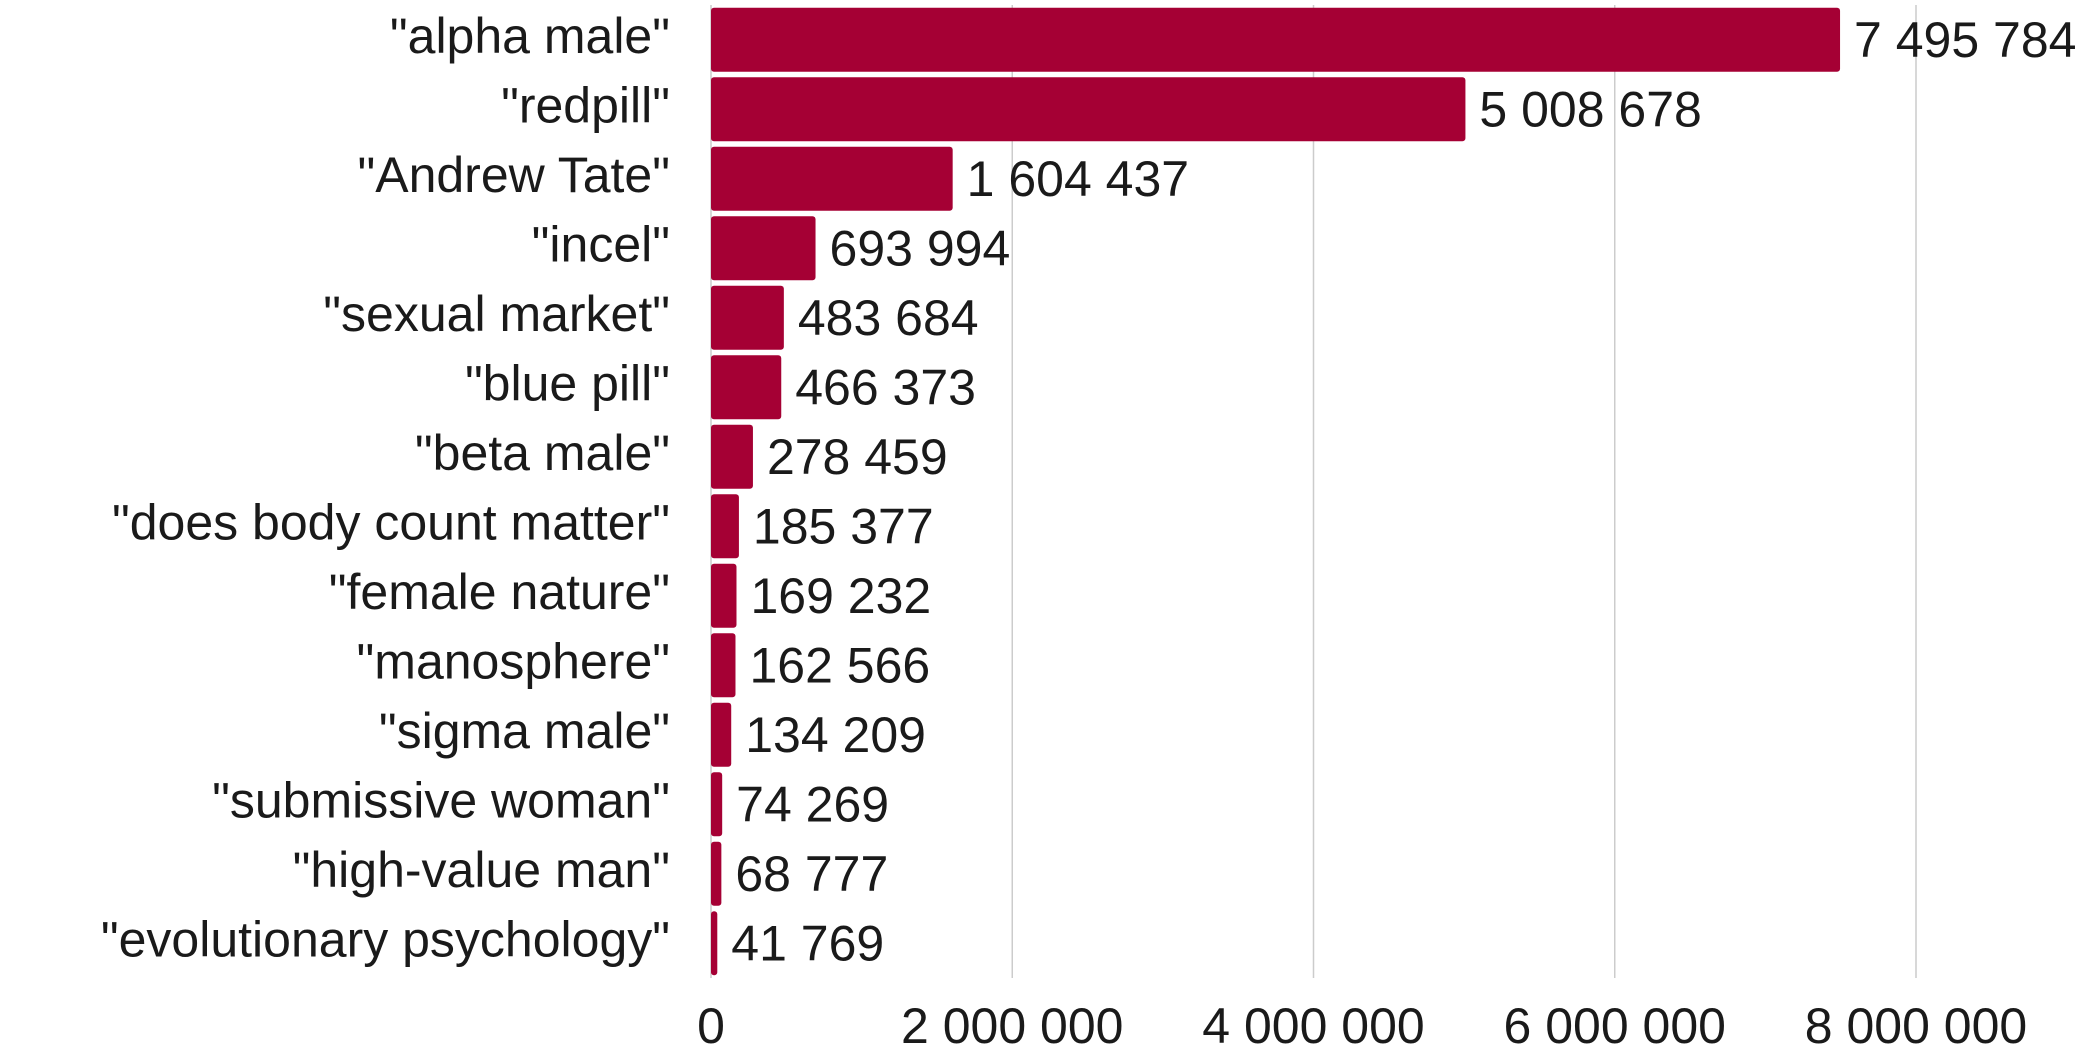 This screenshot has height=1058, width=2099. What do you see at coordinates (441, 800) in the screenshot?
I see `y-tick-label: "submissive woman"` at bounding box center [441, 800].